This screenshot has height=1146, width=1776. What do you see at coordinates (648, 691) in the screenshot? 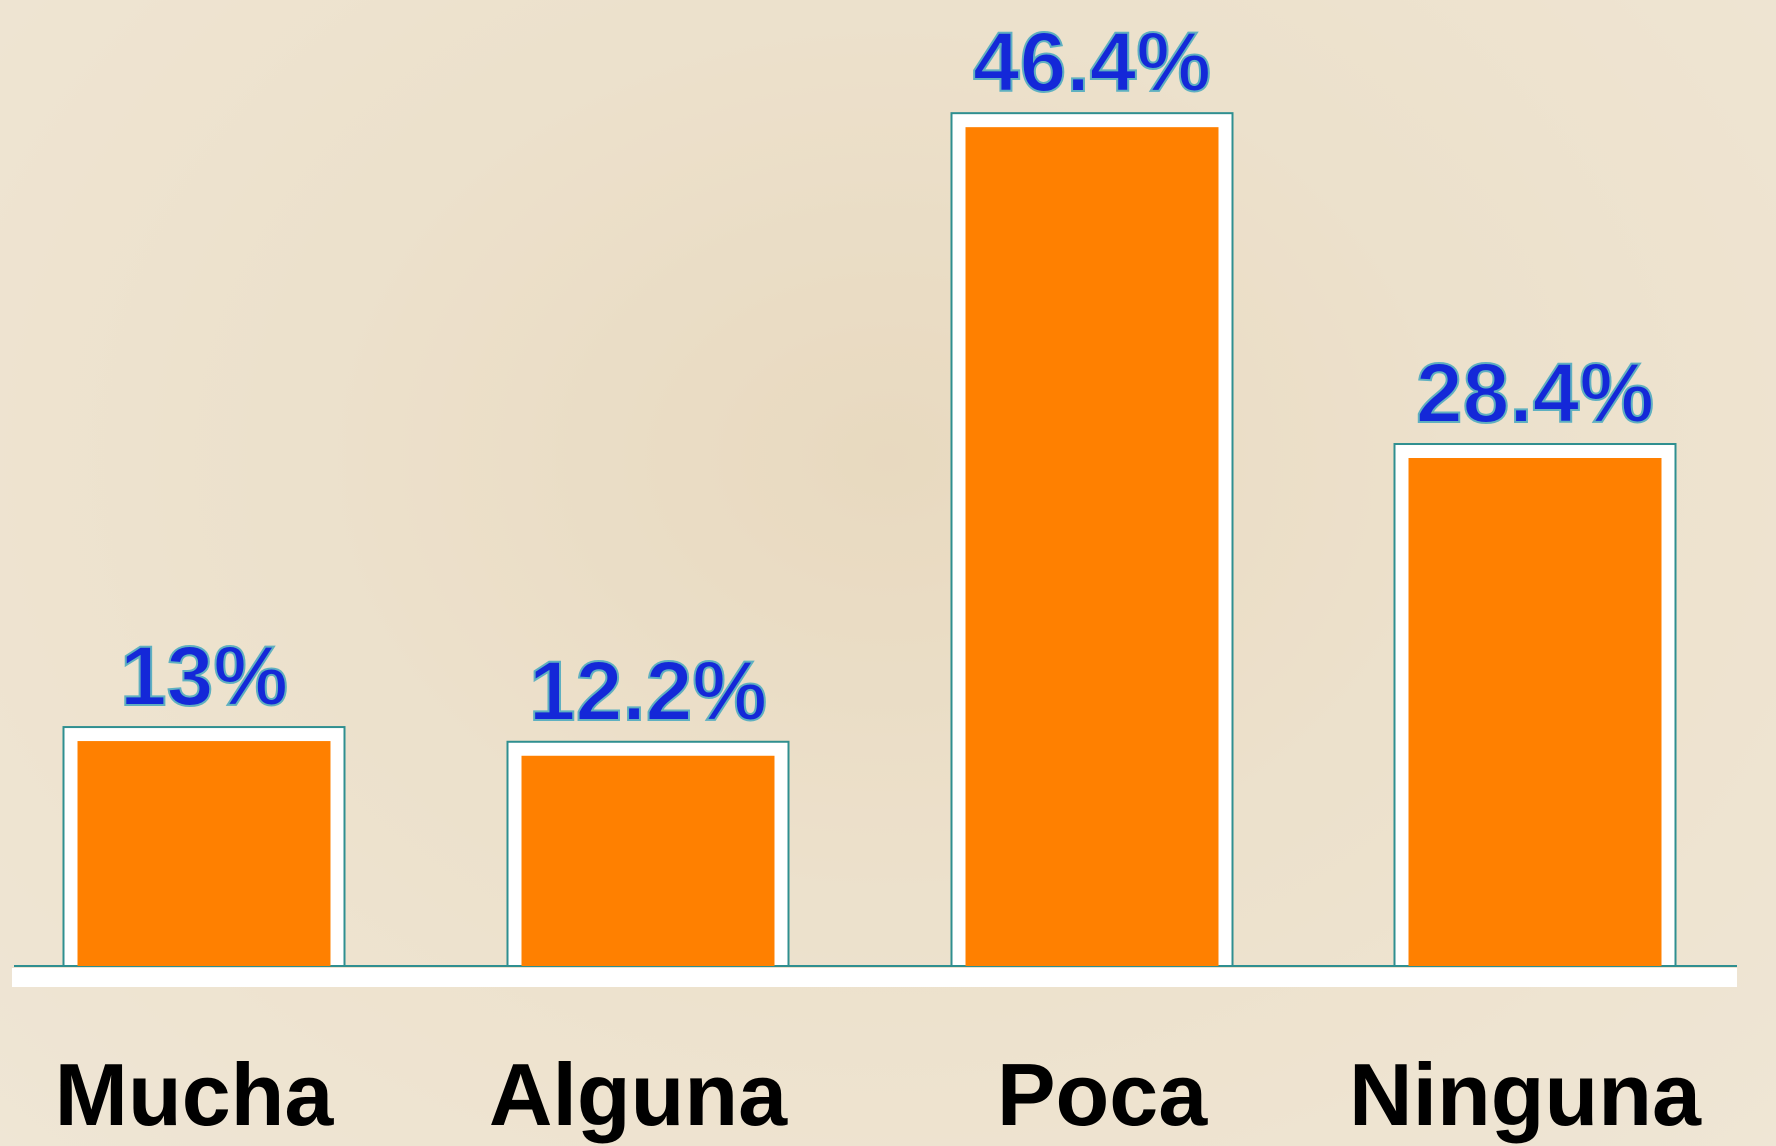
I see `value-label: 12.2%` at bounding box center [648, 691].